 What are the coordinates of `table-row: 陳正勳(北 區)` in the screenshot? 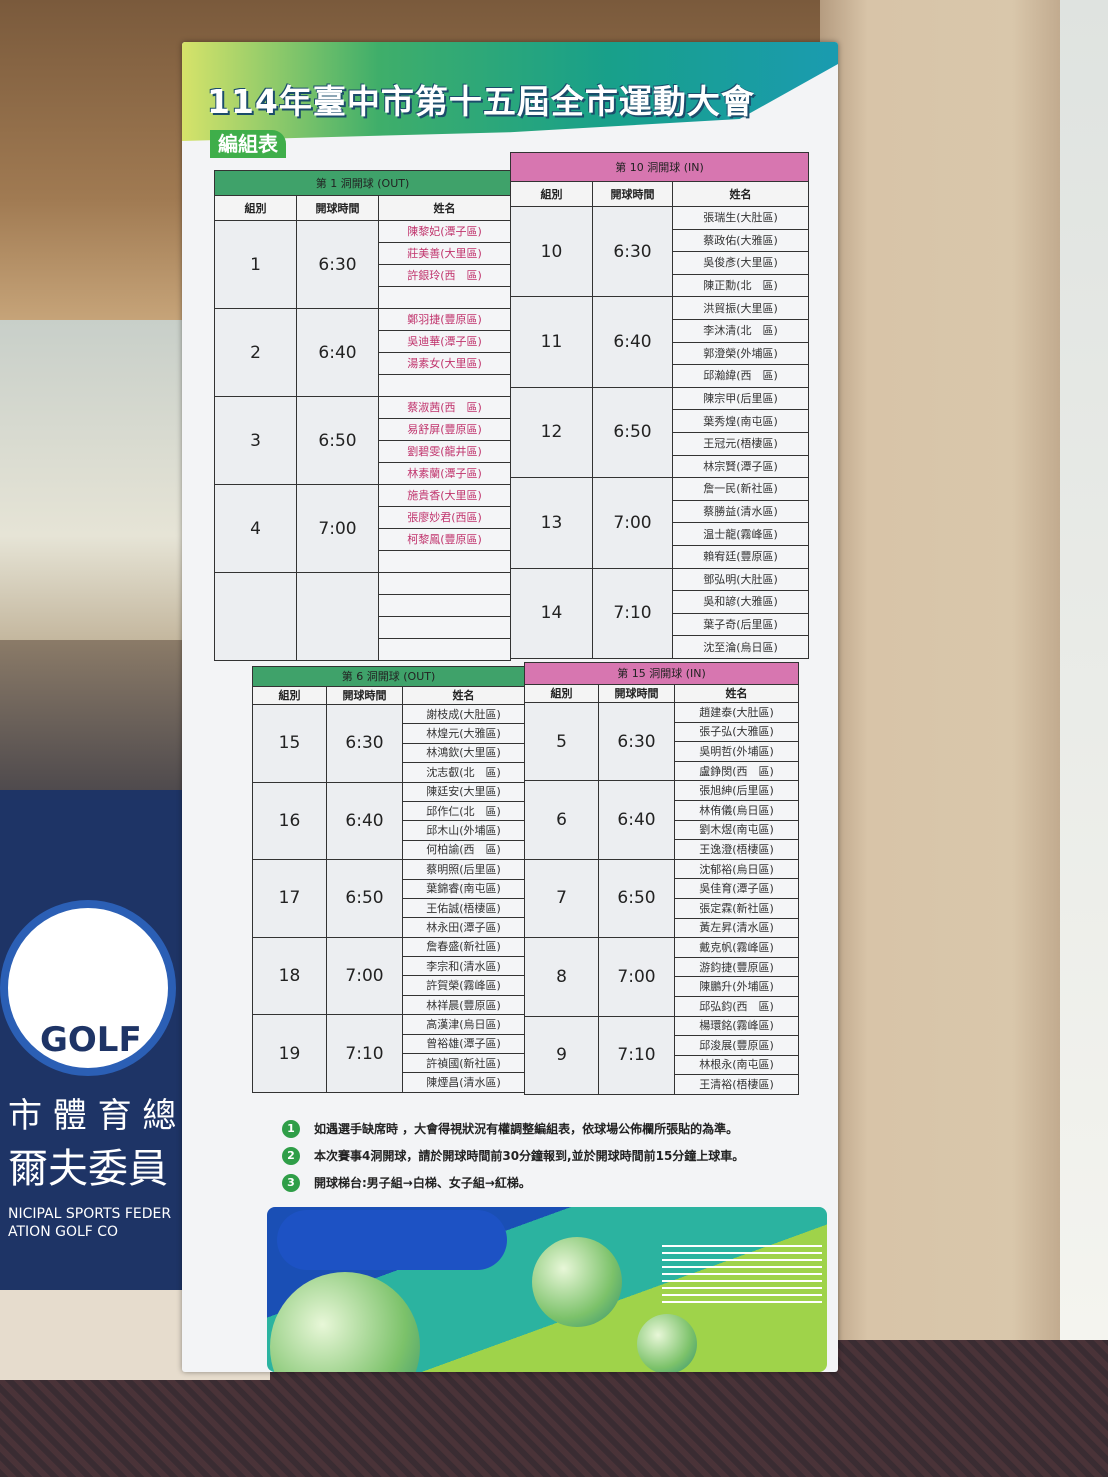 It's located at (660, 285).